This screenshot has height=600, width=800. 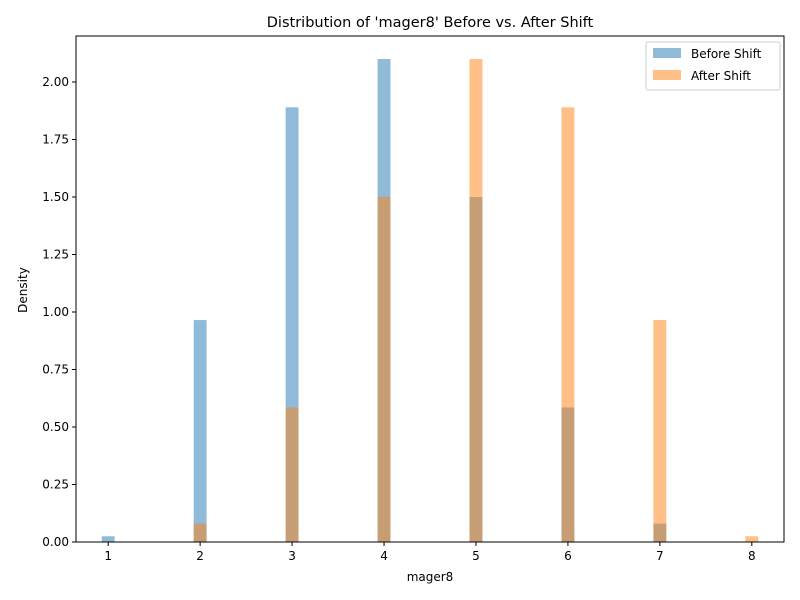 What do you see at coordinates (55, 370) in the screenshot?
I see `y-tick-label: 0.75` at bounding box center [55, 370].